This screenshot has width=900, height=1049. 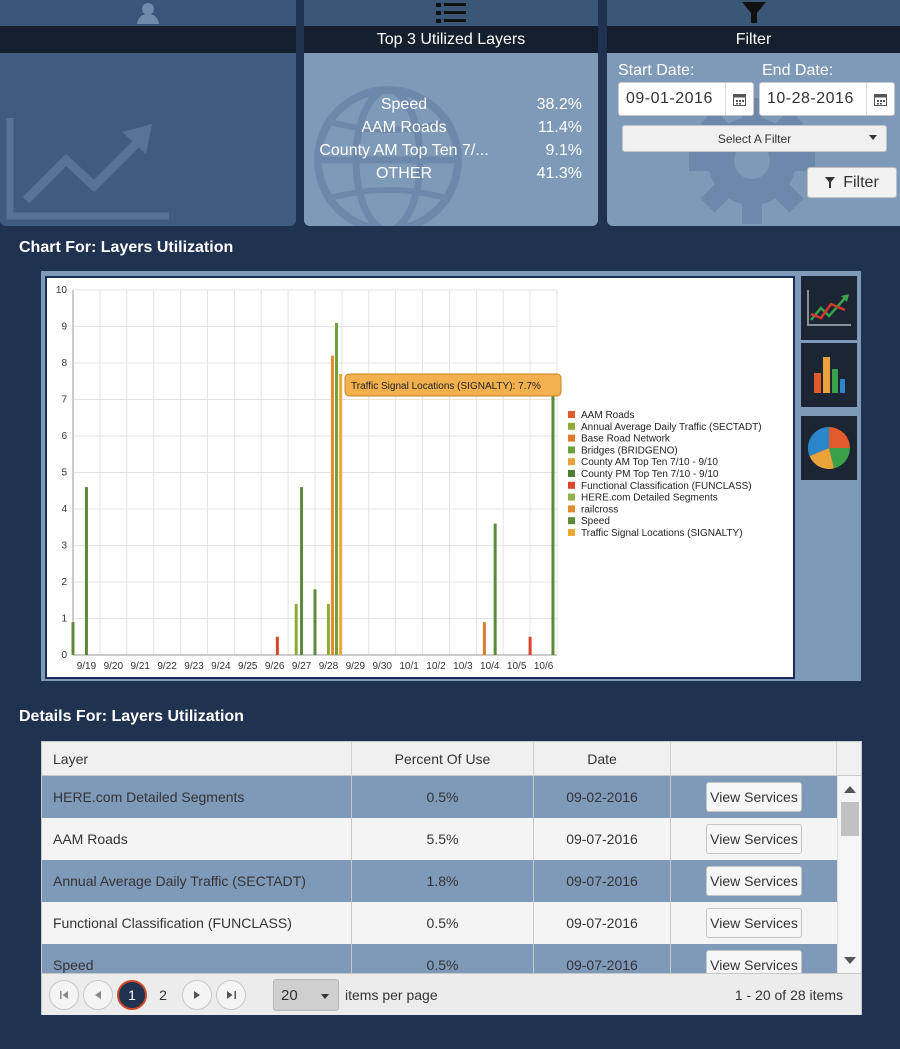 What do you see at coordinates (563, 150) in the screenshot?
I see `top3-item-percent: 9.1%` at bounding box center [563, 150].